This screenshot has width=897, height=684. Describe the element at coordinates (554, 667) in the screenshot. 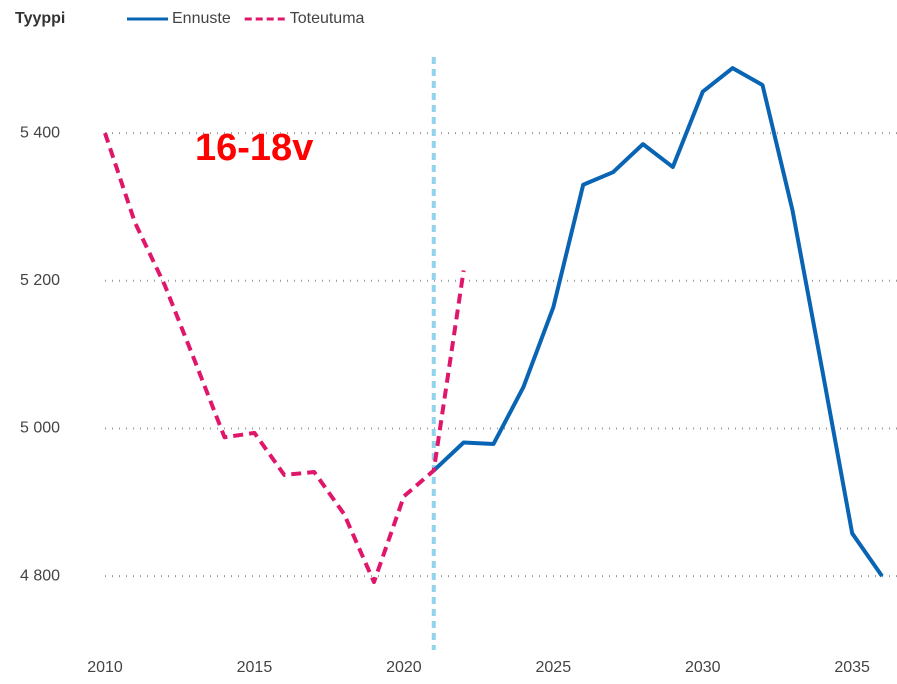

I see `x-tick-label: 2025` at that location.